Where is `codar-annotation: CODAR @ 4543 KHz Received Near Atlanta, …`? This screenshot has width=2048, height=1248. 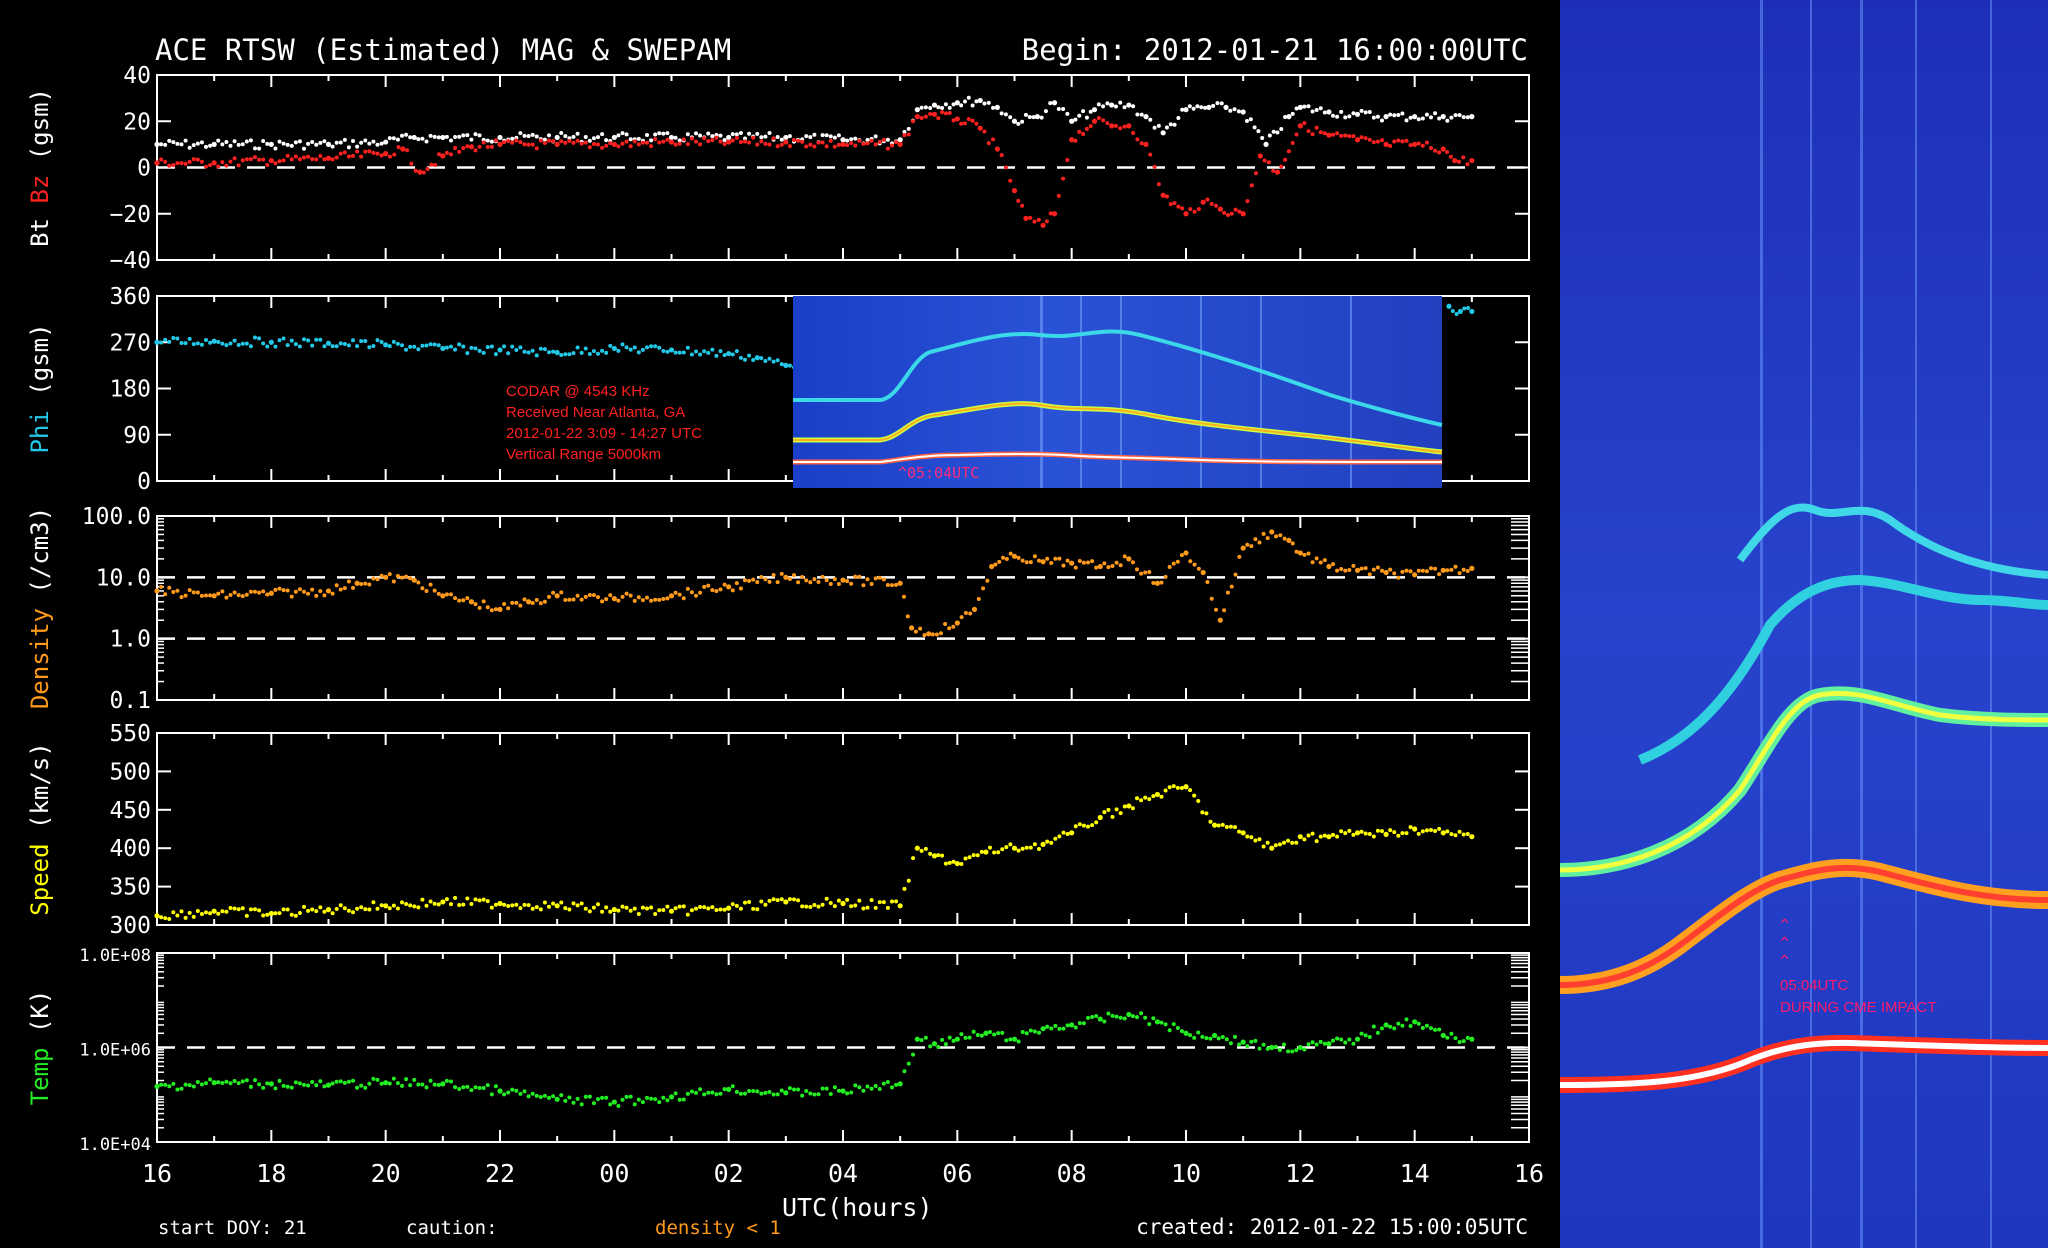
codar-annotation: CODAR @ 4543 KHz Received Near Atlanta, … is located at coordinates (604, 423).